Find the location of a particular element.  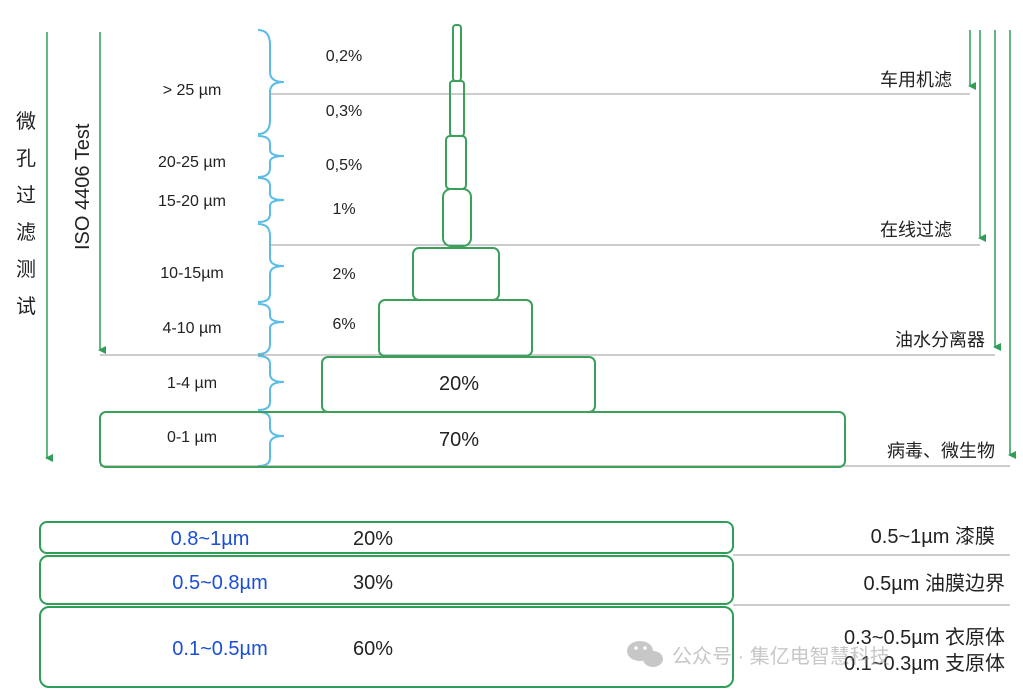

right-arrows is located at coordinates (992, 244).